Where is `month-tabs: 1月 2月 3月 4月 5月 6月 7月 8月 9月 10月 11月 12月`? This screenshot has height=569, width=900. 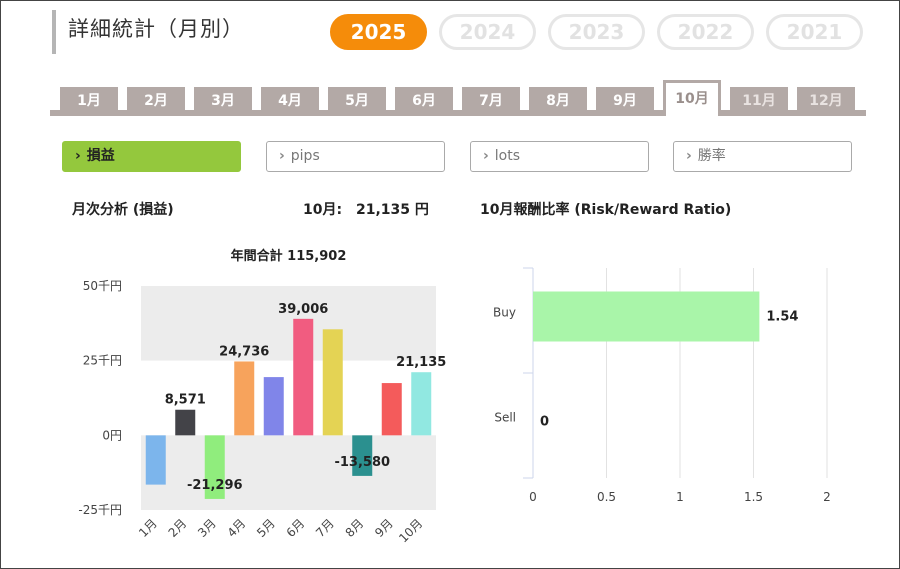 month-tabs: 1月 2月 3月 4月 5月 6月 7月 8月 9月 10月 11月 12月 is located at coordinates (458, 98).